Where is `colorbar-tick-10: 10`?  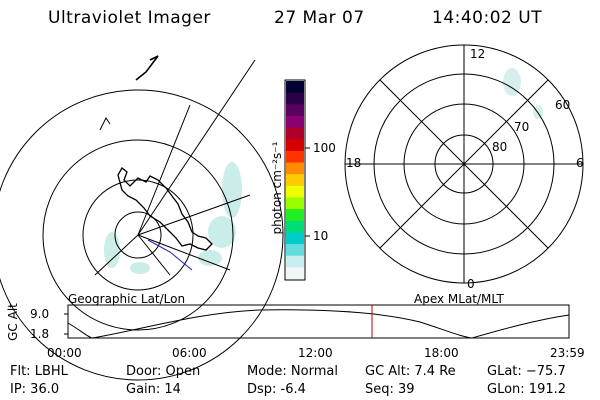
colorbar-tick-10: 10 is located at coordinates (321, 236).